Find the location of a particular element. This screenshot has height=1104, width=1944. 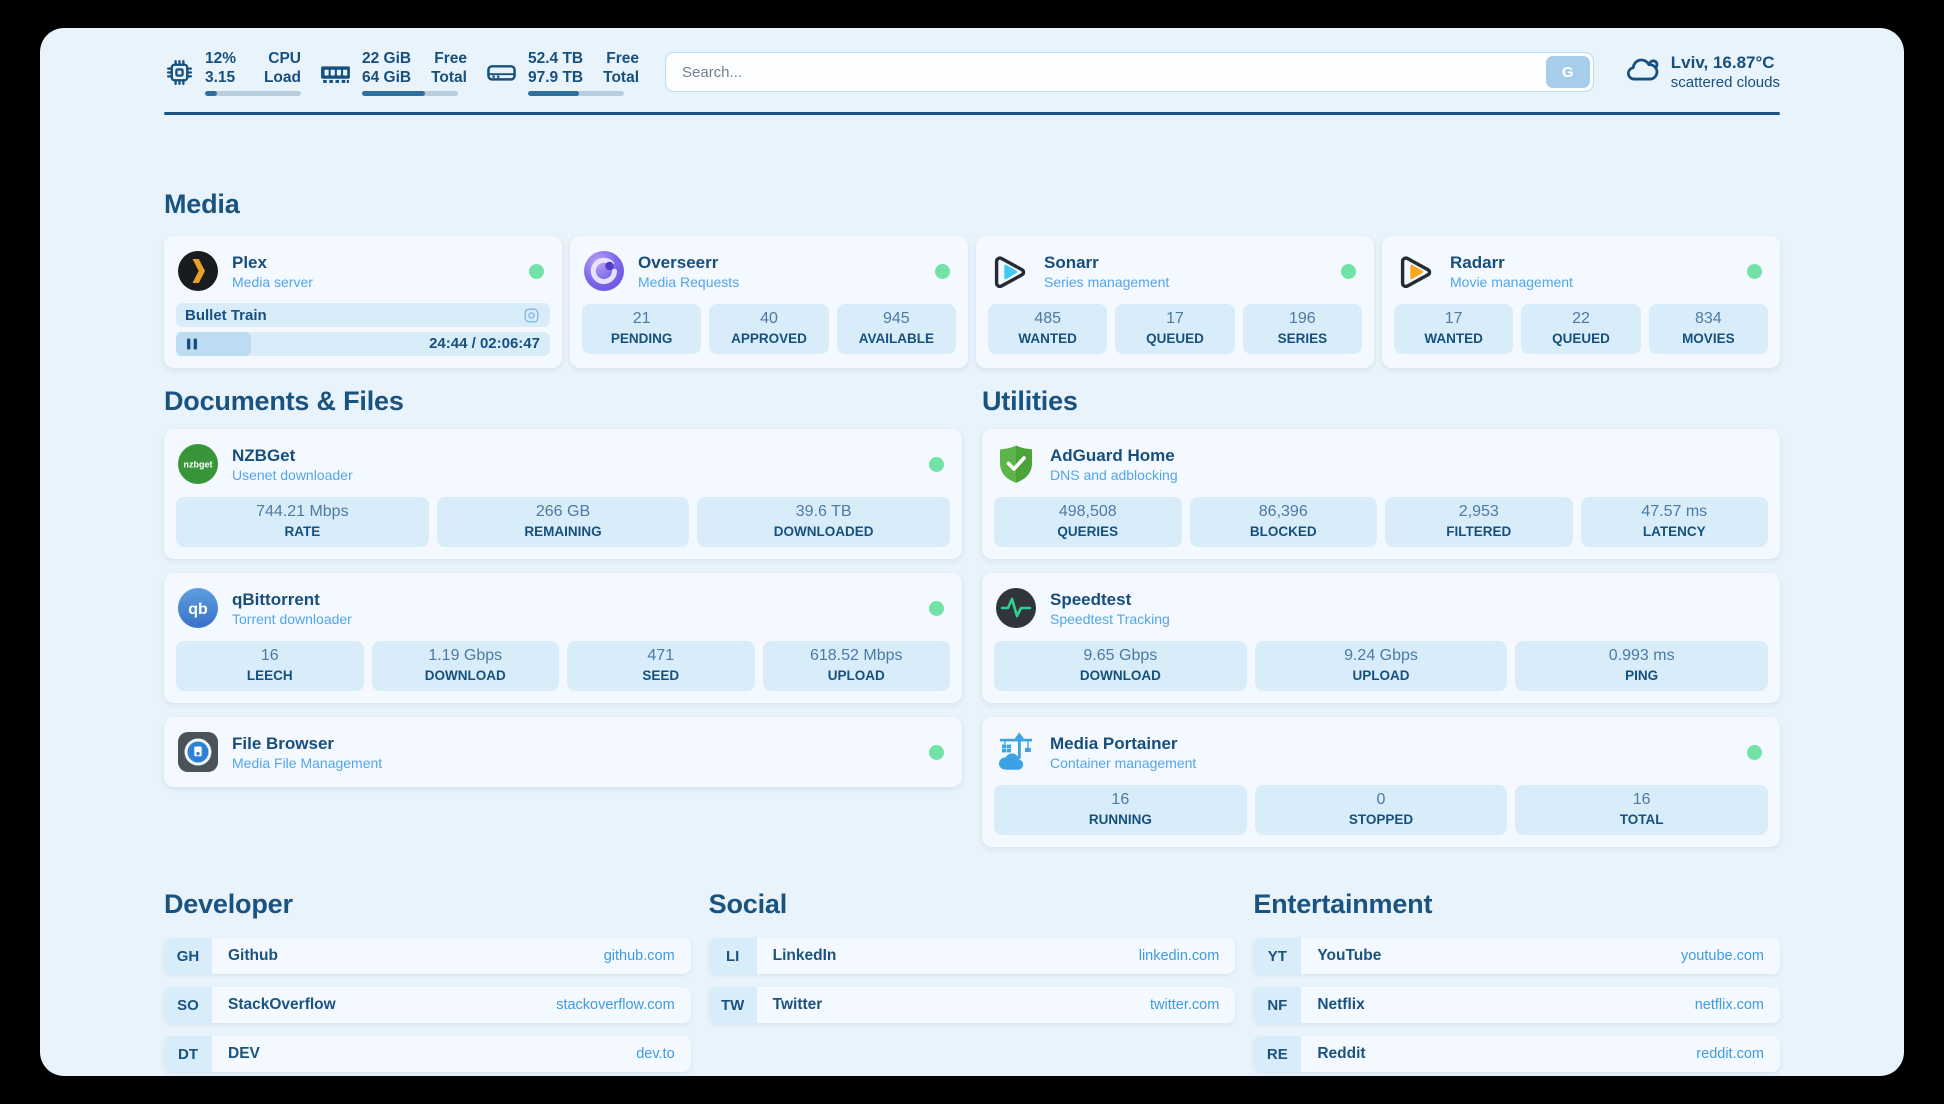

disk-free-value: 52.4 TB is located at coordinates (555, 58).